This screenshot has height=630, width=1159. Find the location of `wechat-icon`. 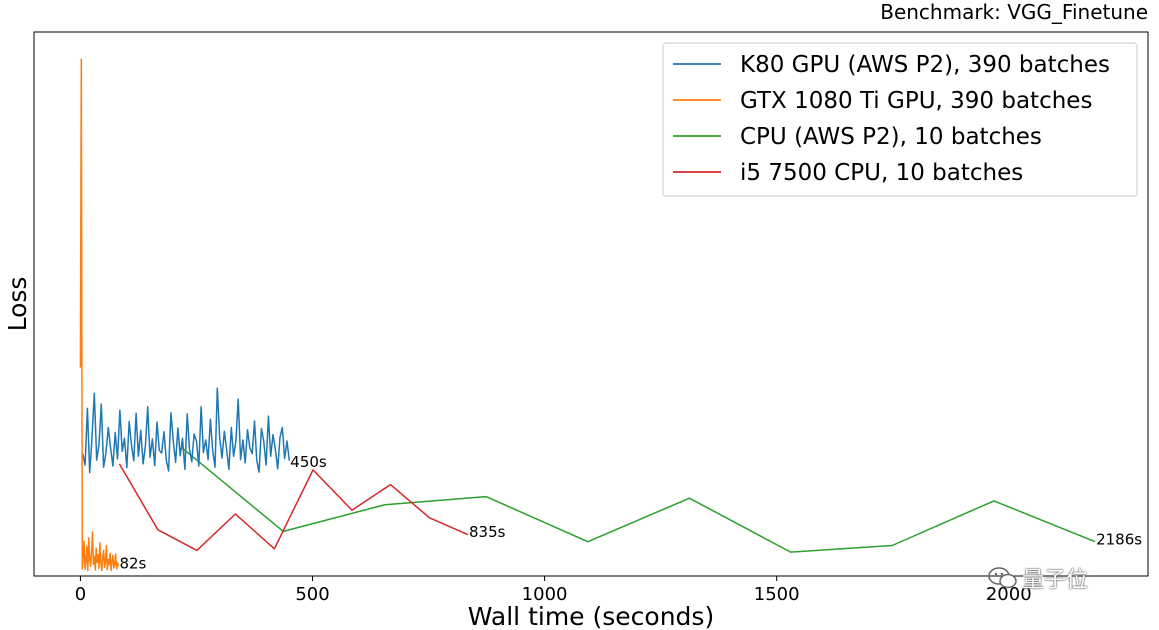

wechat-icon is located at coordinates (1002, 578).